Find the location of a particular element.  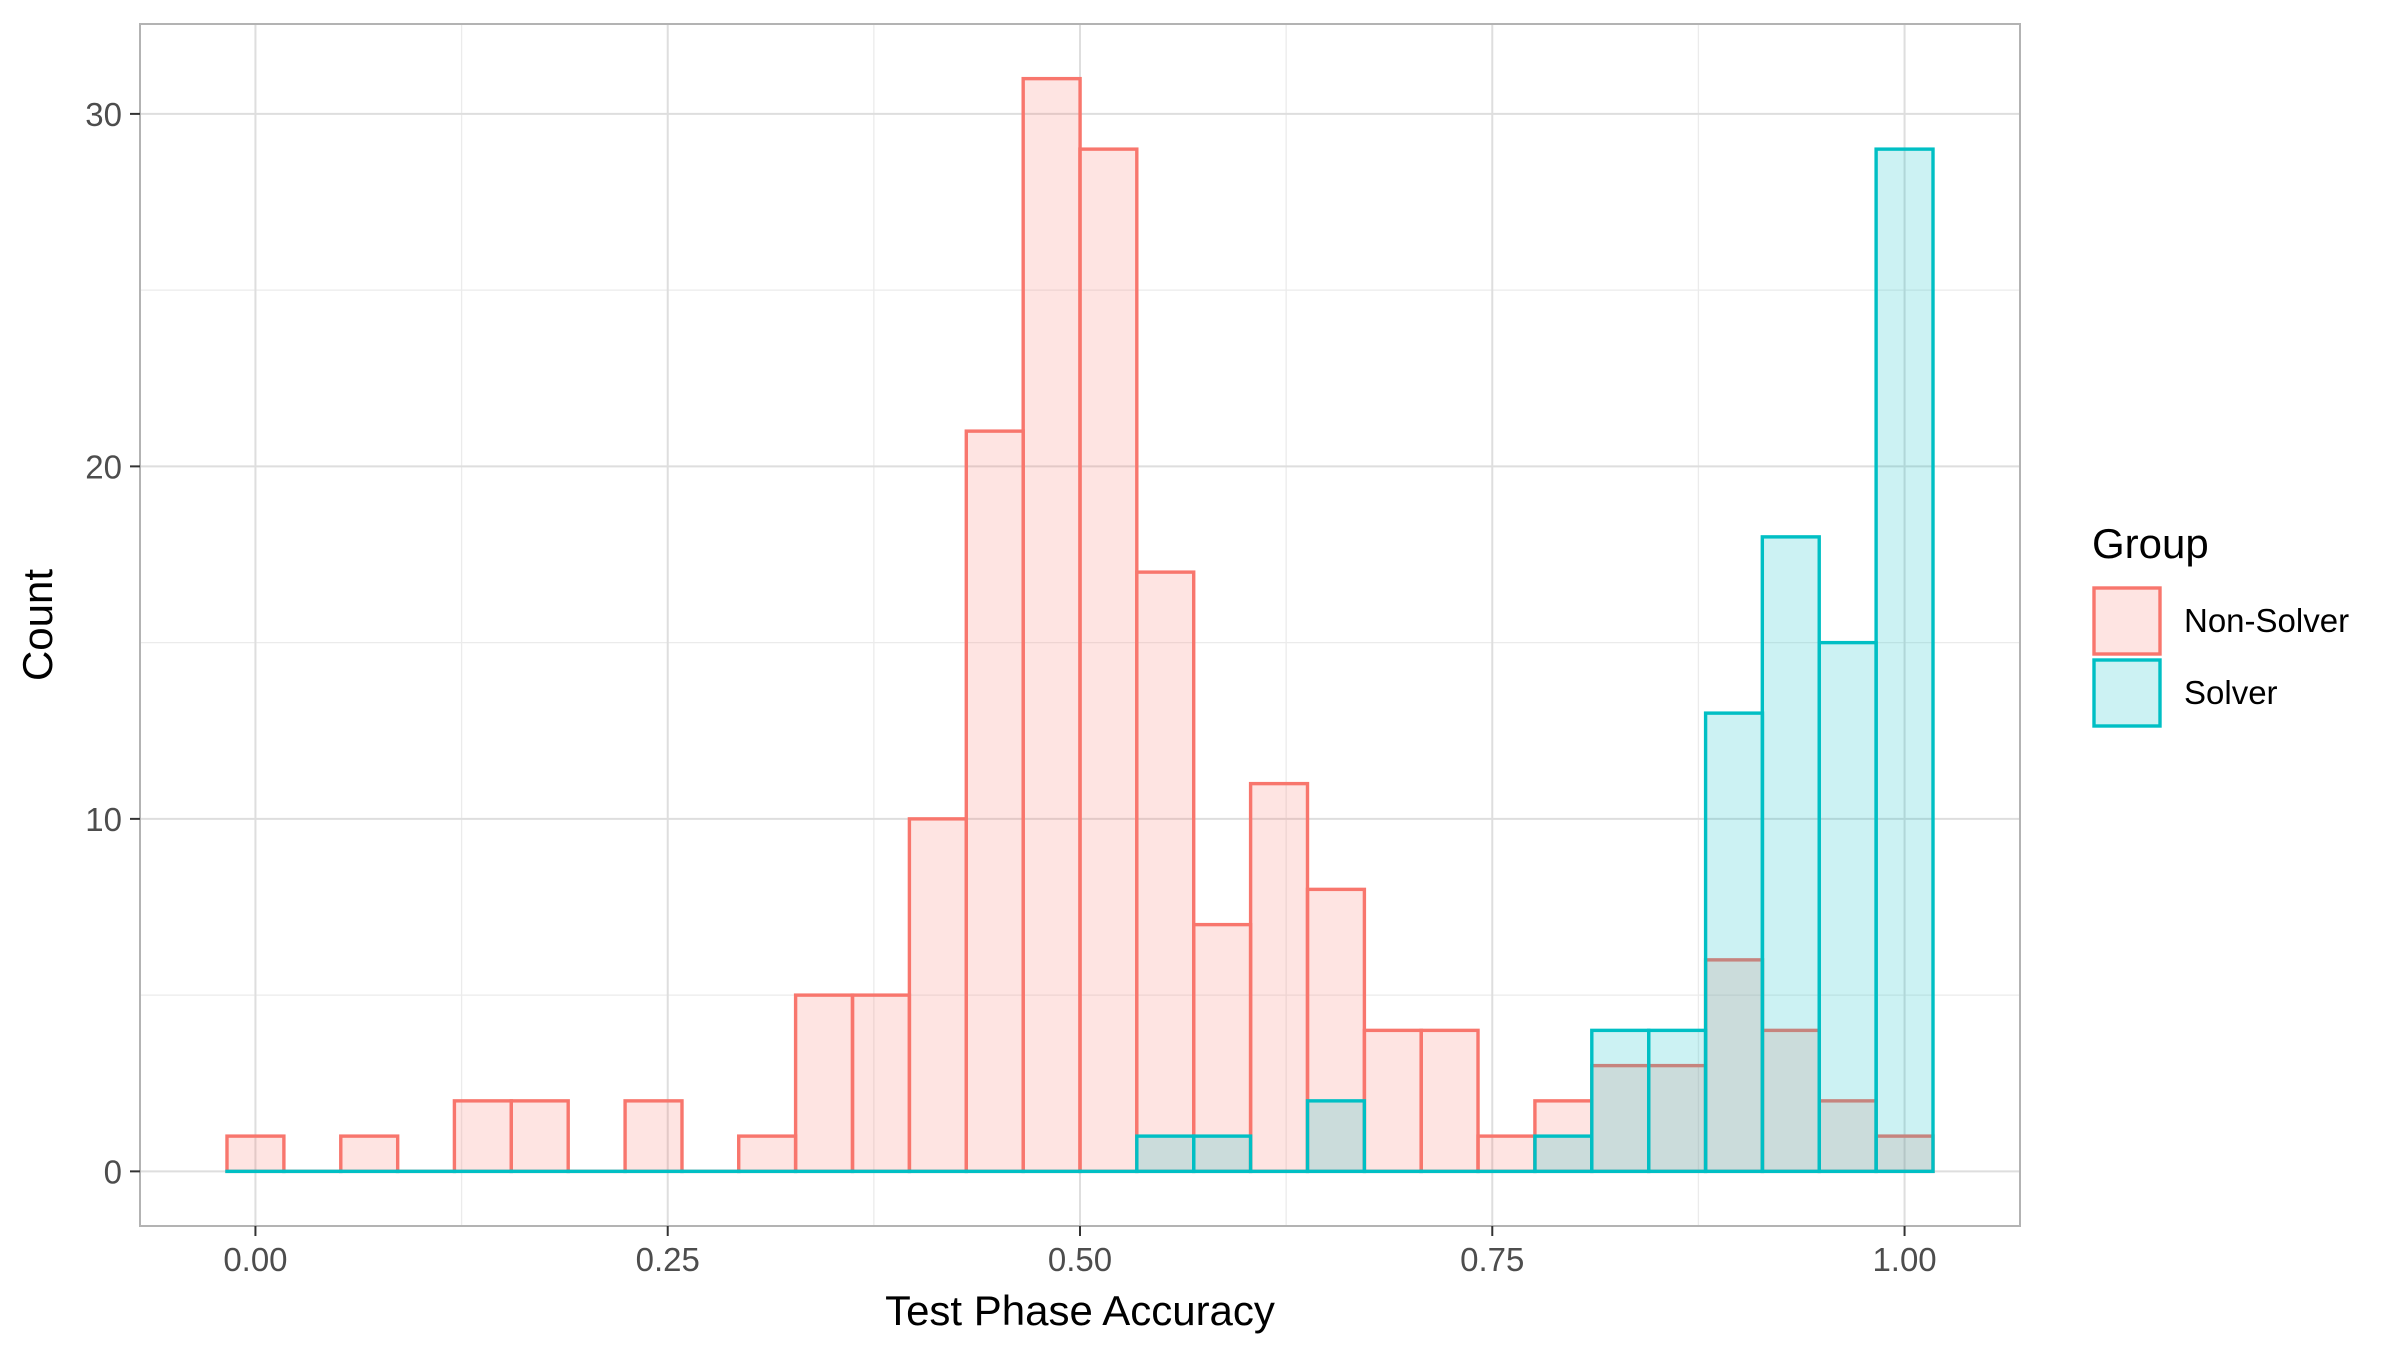

legend-title: Group is located at coordinates (2150, 543).